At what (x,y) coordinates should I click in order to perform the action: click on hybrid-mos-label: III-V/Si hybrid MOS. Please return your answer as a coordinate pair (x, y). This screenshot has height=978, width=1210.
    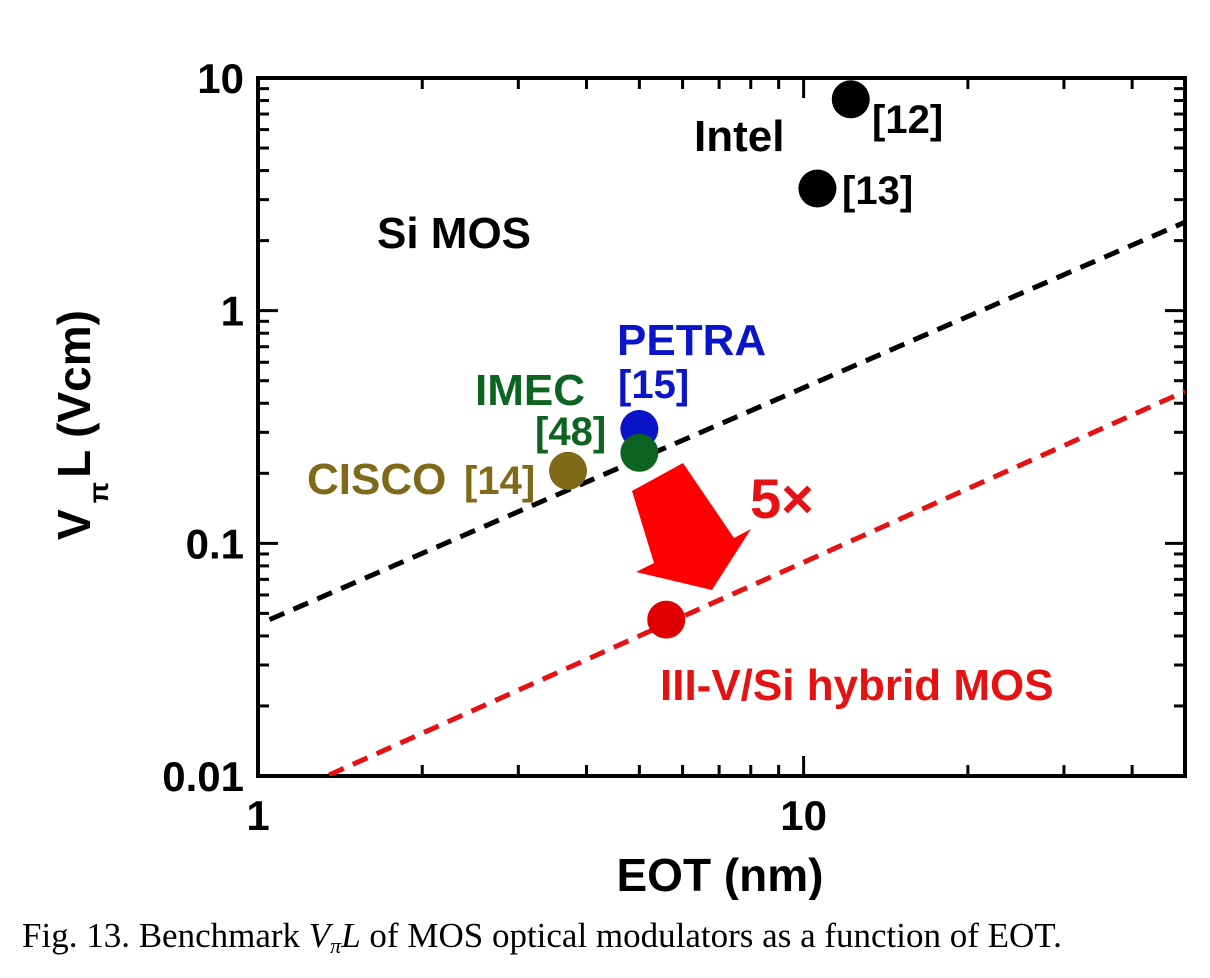
    Looking at the image, I should click on (857, 685).